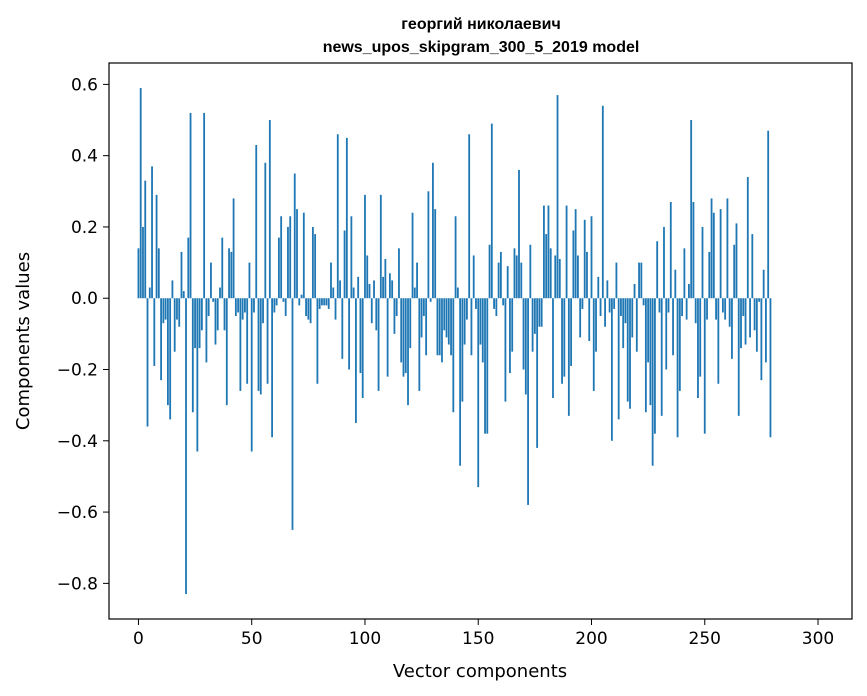  I want to click on chart-title-line-1: георгий николаевич, so click(480, 24).